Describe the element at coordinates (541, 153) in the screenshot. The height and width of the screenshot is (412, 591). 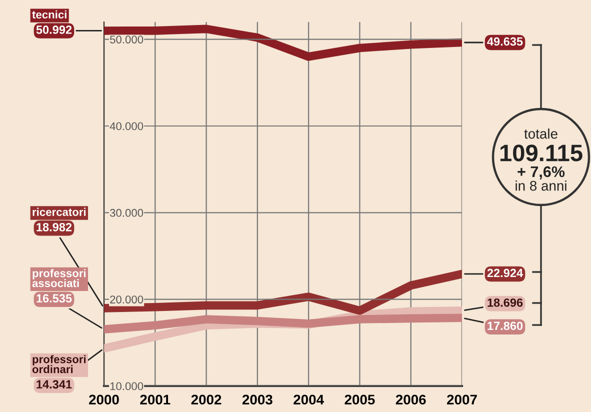
I see `text: 109.115` at that location.